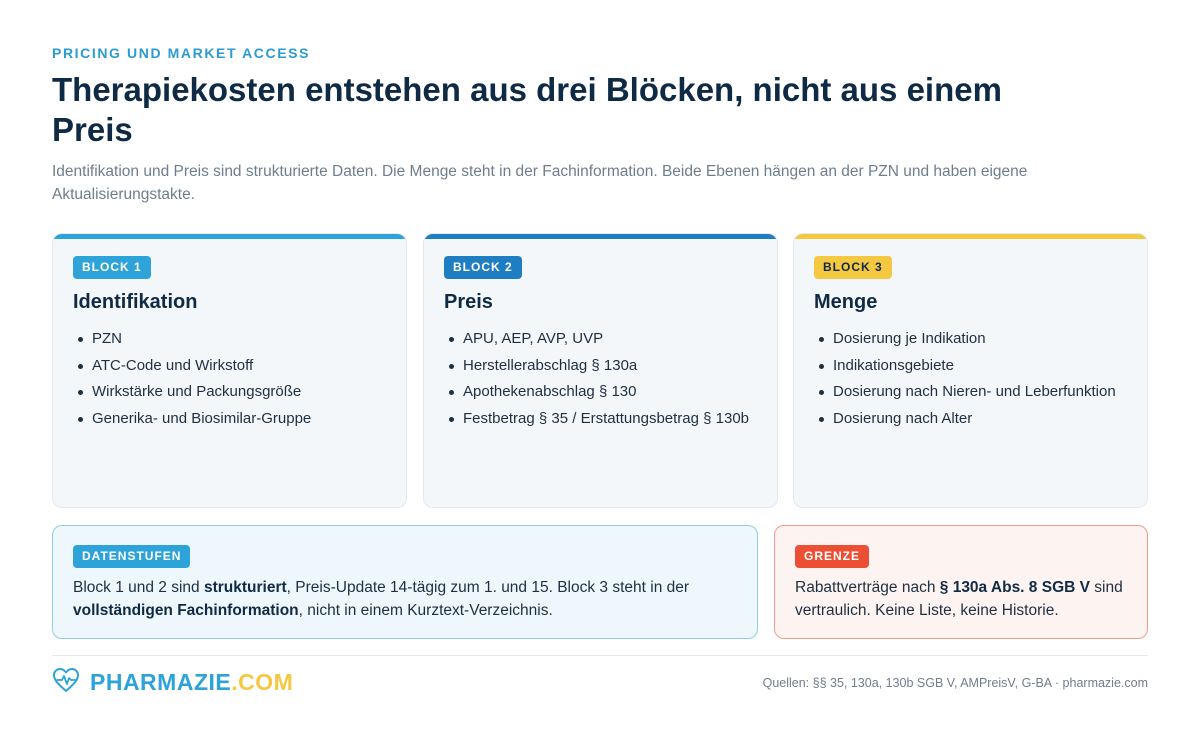 The image size is (1200, 740). I want to click on block-title: Preis, so click(468, 302).